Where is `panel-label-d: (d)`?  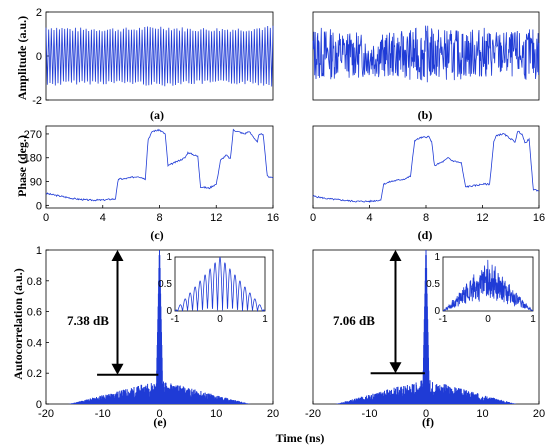 panel-label-d: (d) is located at coordinates (425, 235).